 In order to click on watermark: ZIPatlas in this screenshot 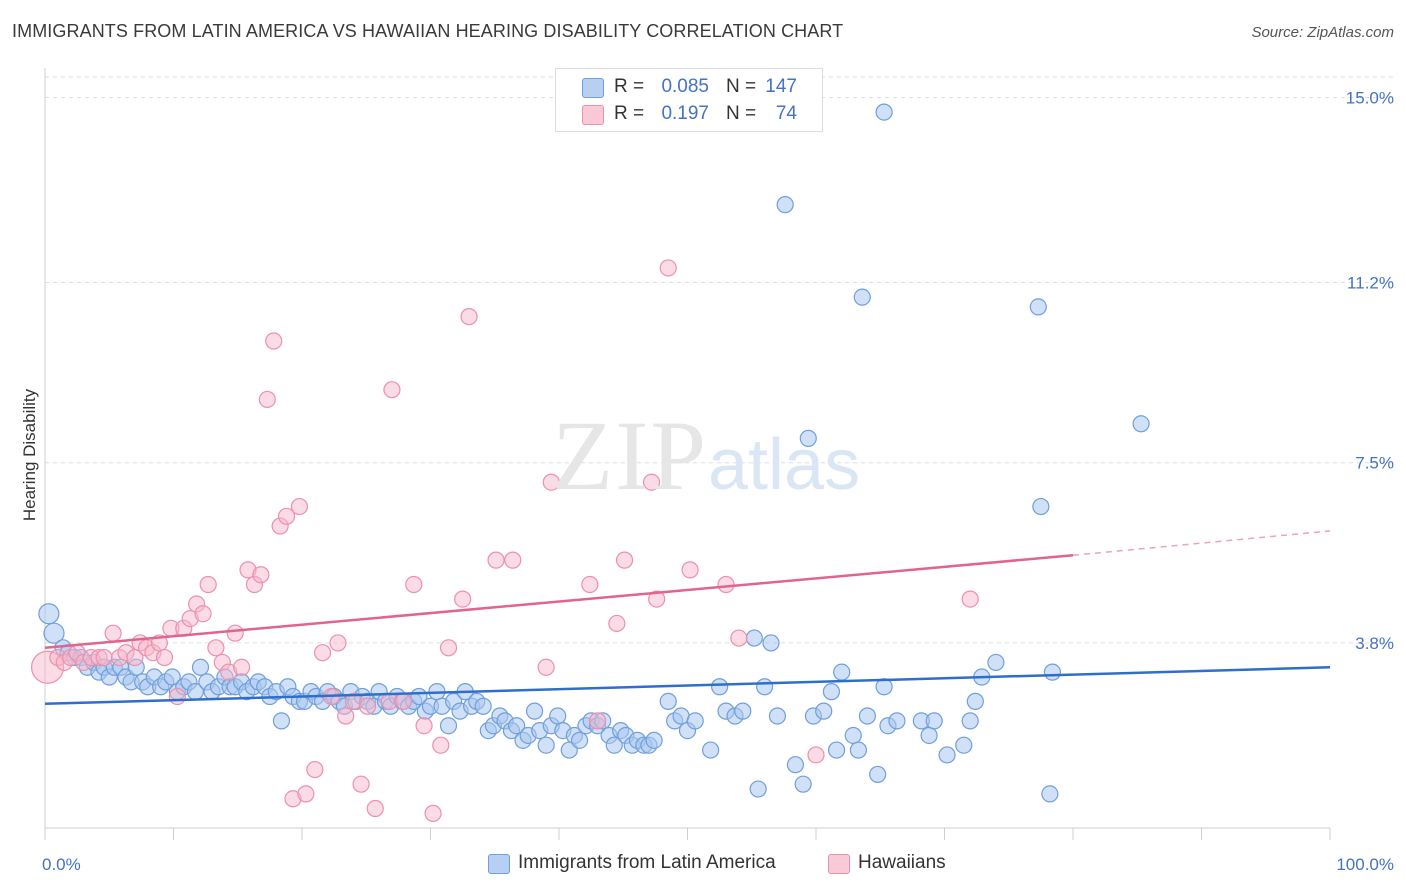, I will do `click(706, 455)`.